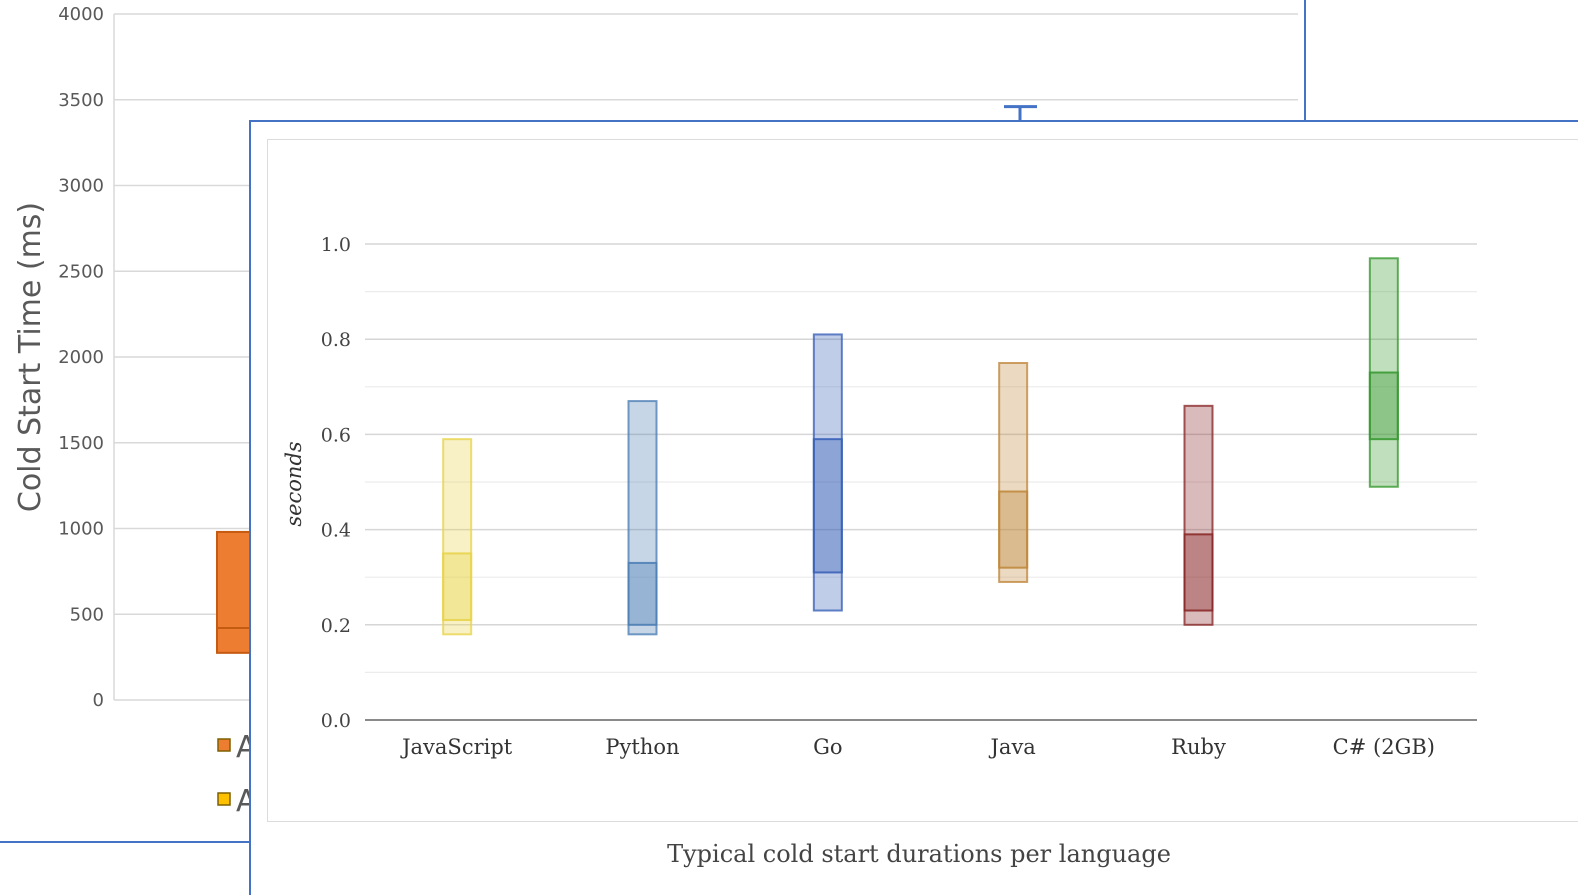  Describe the element at coordinates (81, 14) in the screenshot. I see `back-y-tick-label: 4000` at that location.